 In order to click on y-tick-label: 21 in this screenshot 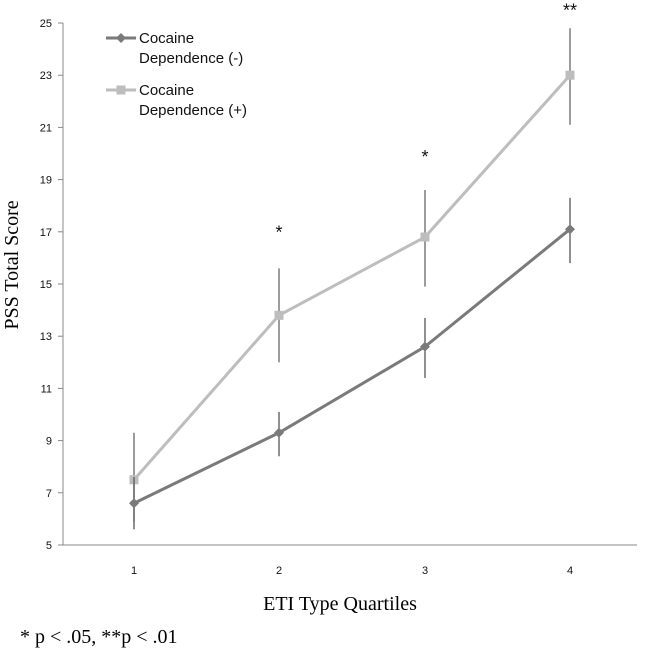, I will do `click(46, 128)`.